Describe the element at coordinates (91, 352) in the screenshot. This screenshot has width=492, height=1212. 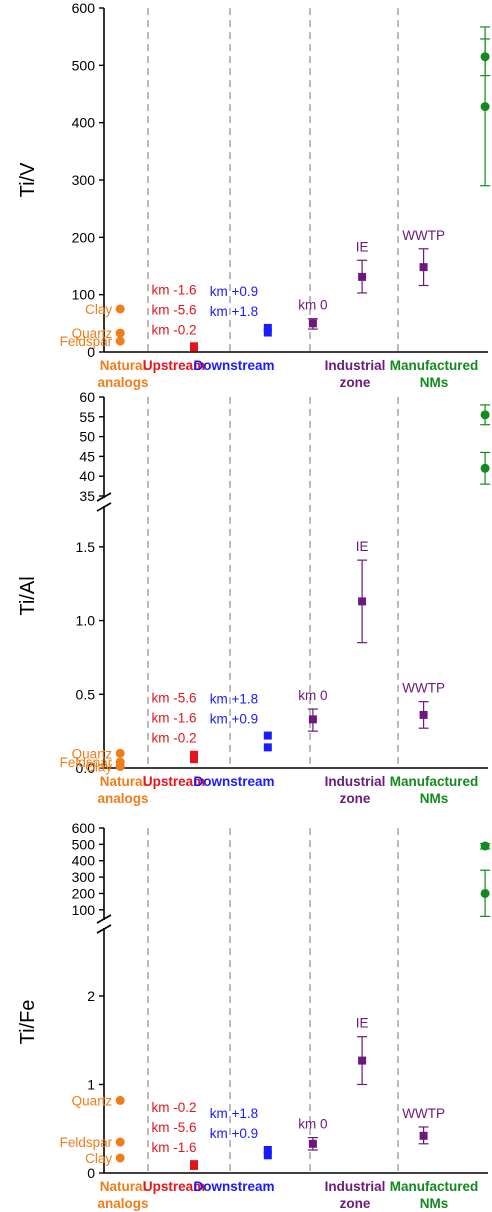
I see `y-tick-label: 0` at that location.